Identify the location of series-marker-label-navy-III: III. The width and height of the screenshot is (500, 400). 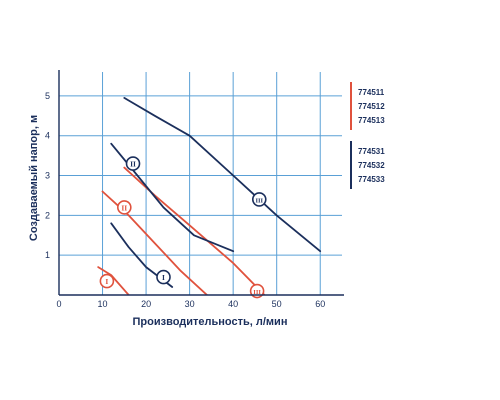
(259, 200).